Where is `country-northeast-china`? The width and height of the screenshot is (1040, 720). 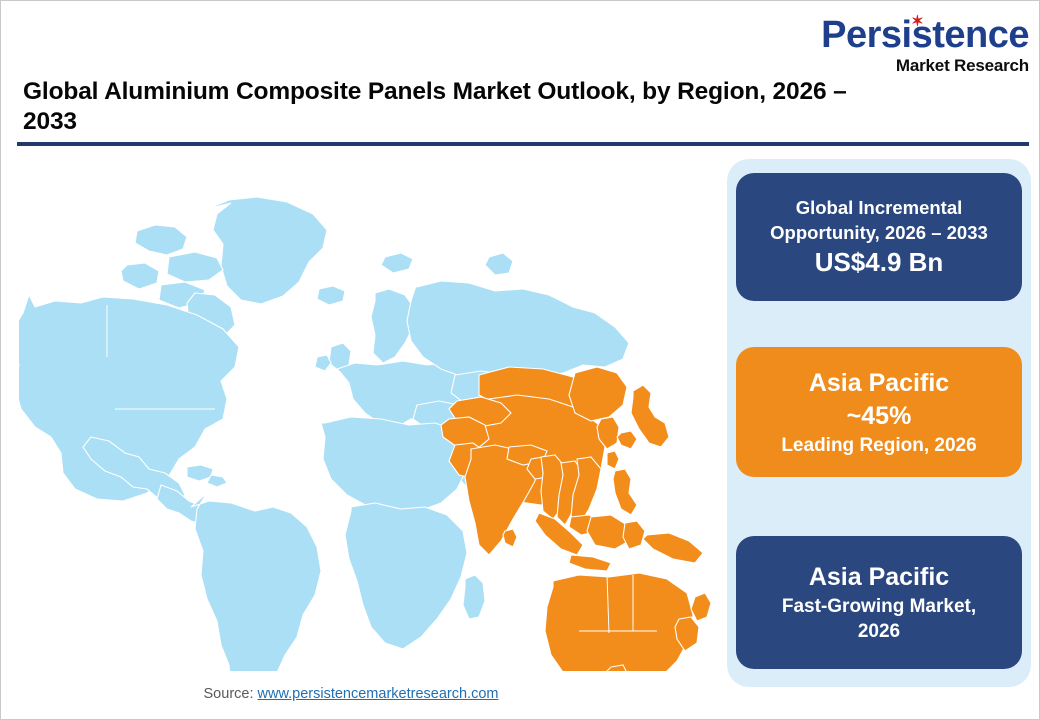 country-northeast-china is located at coordinates (598, 394).